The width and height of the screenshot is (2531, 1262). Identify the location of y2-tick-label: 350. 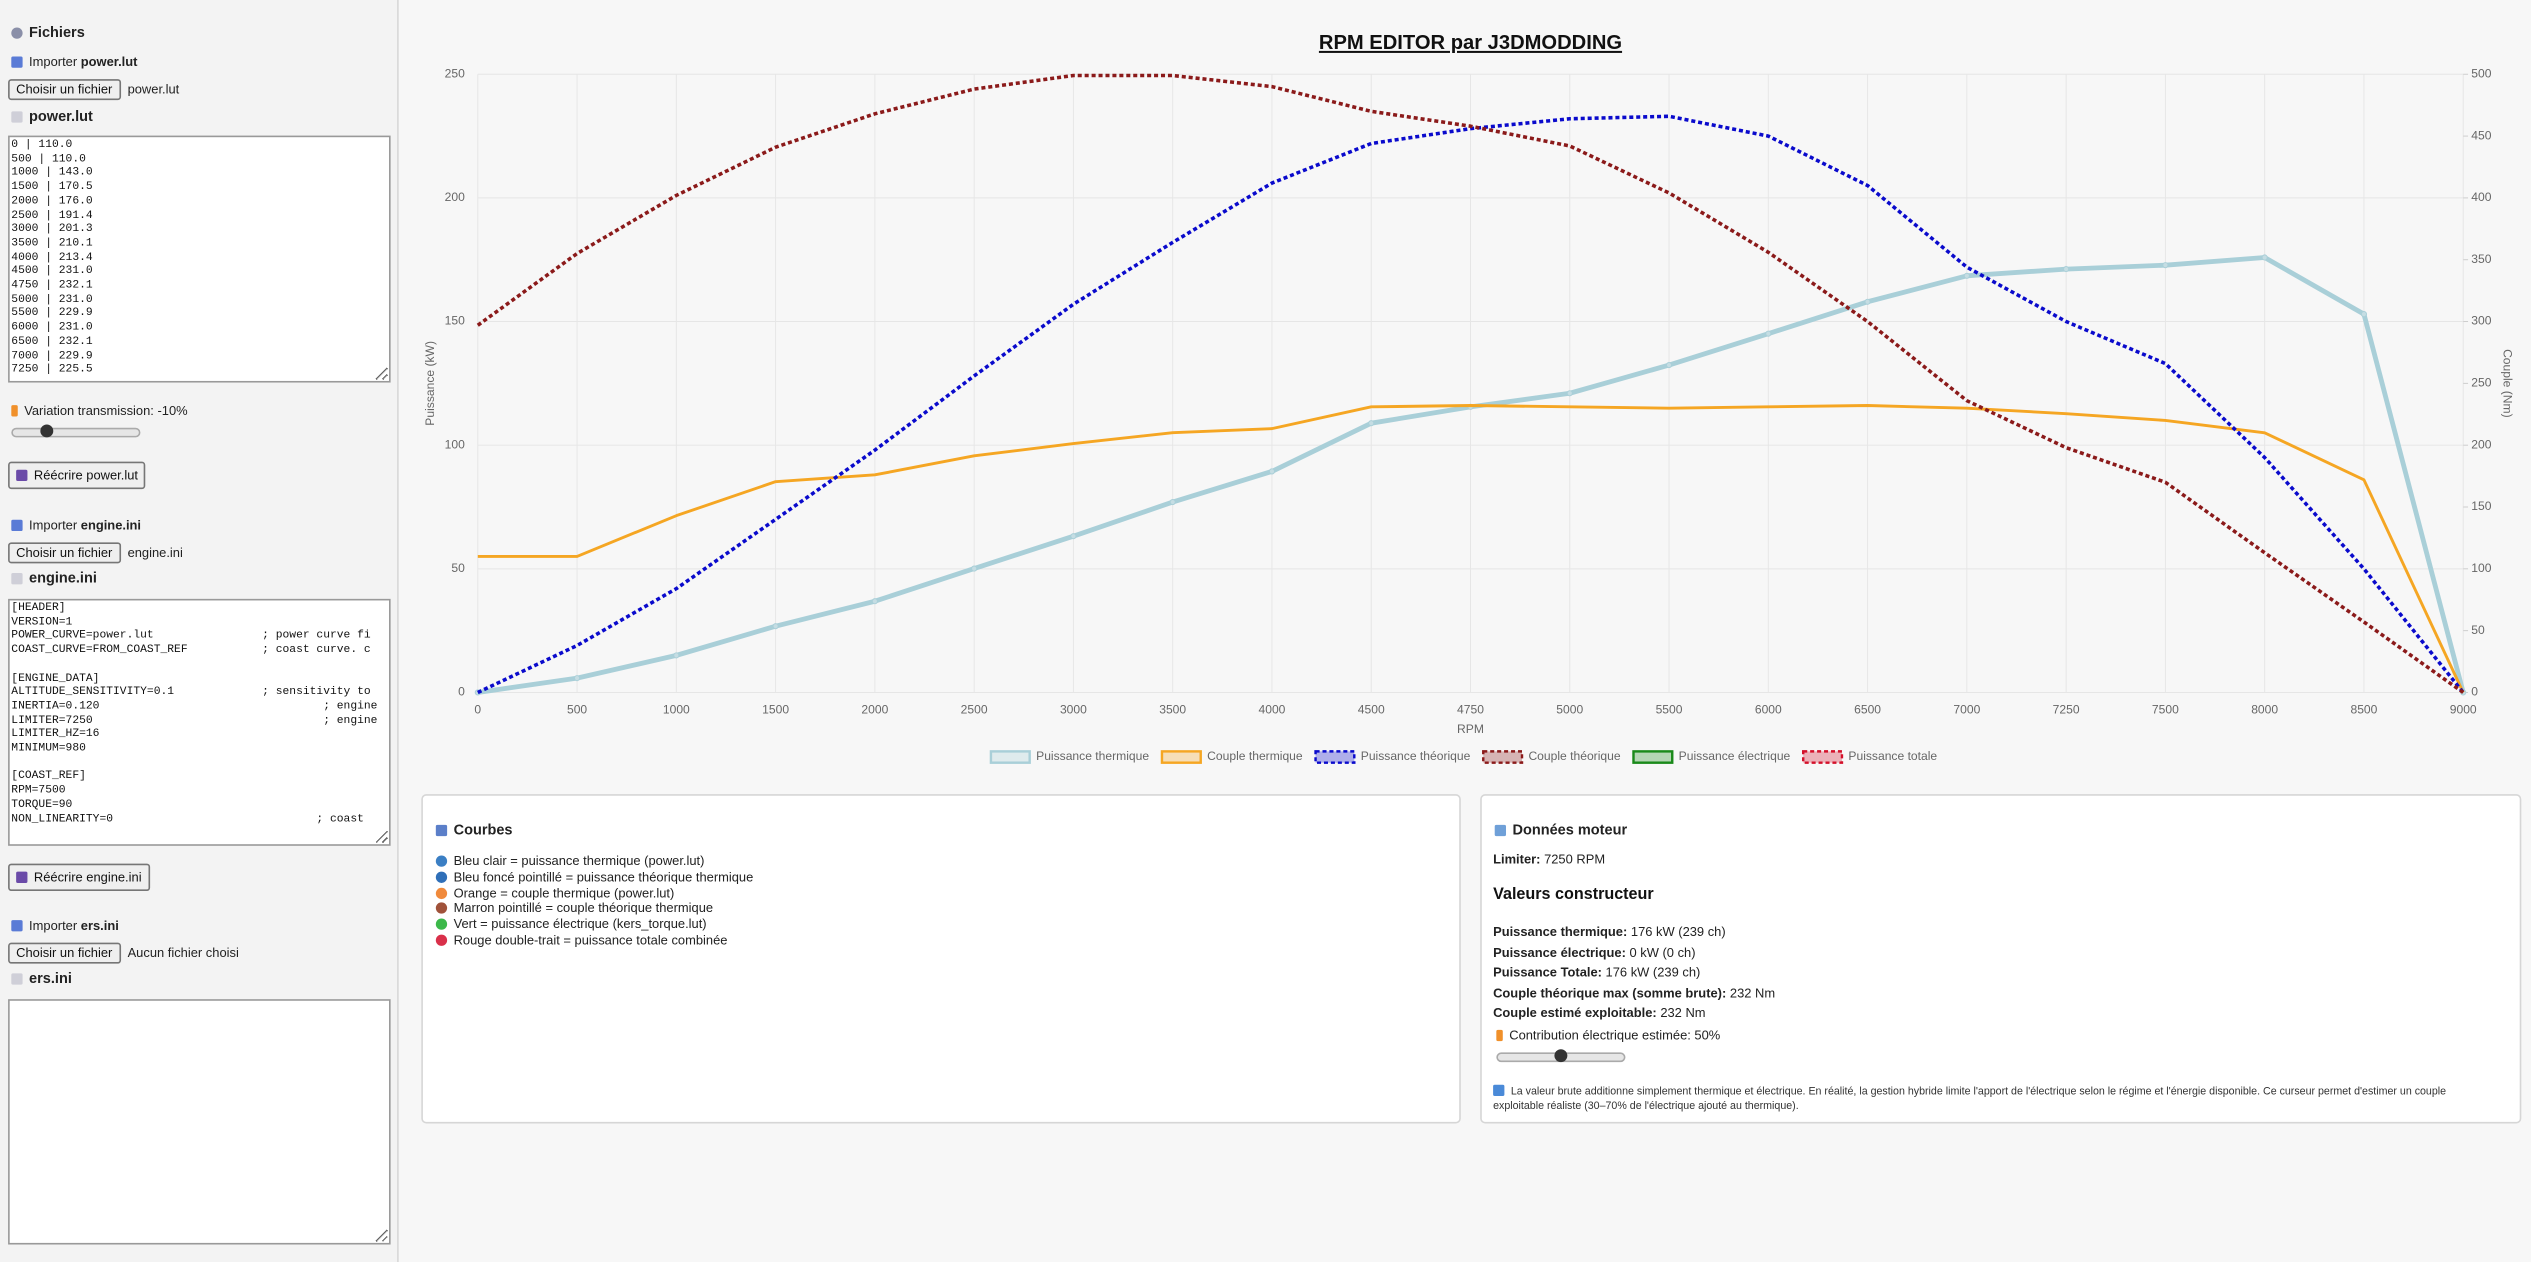
(2481, 259).